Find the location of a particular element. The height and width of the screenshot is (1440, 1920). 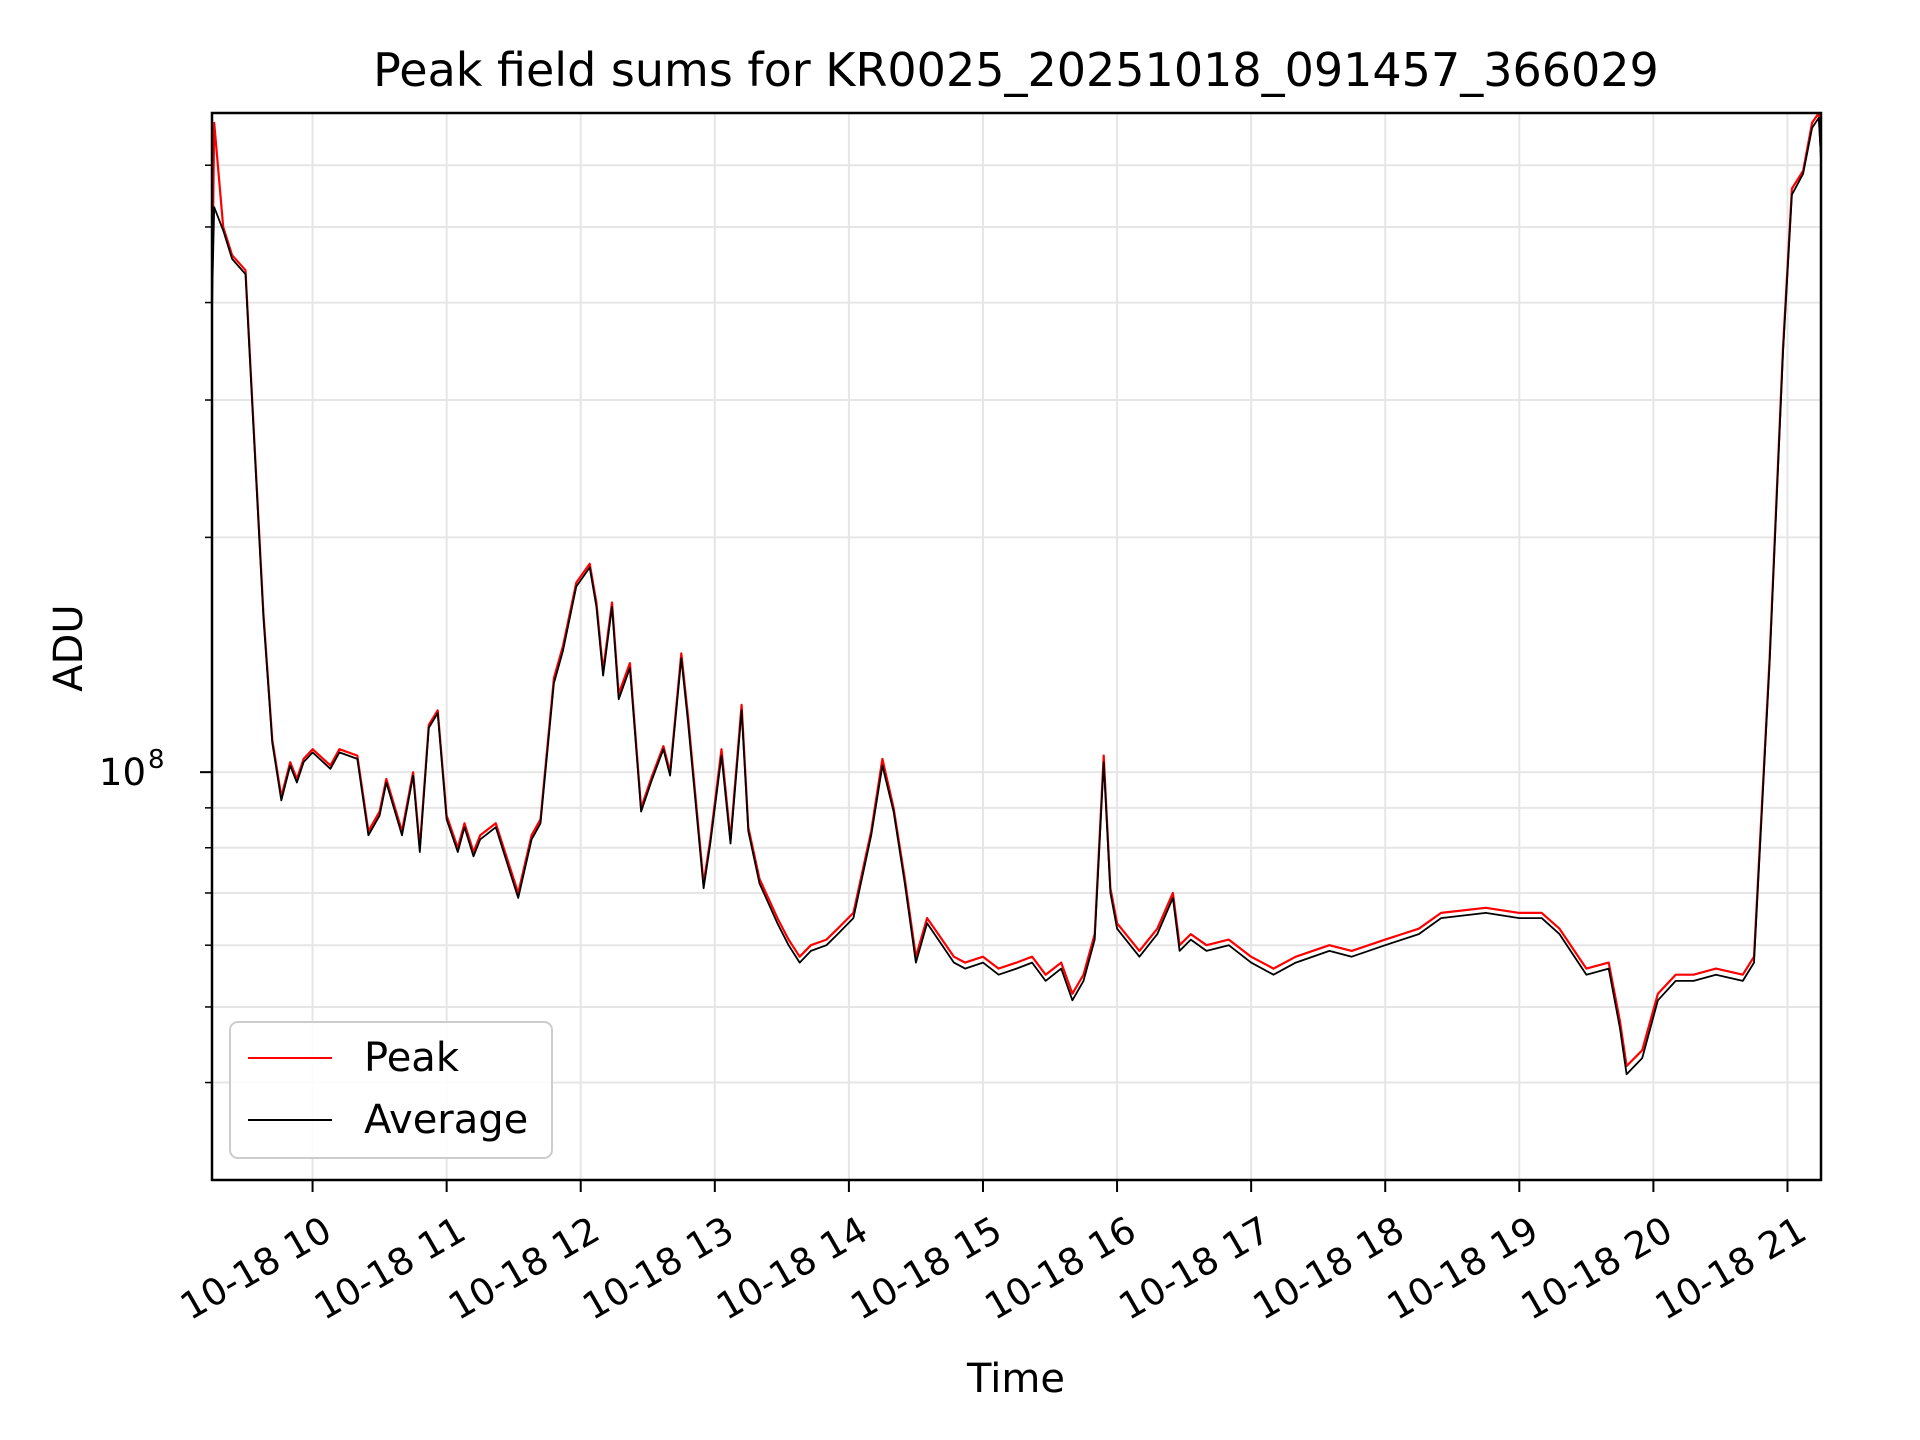

legend-peak-label: Peak is located at coordinates (412, 1058).